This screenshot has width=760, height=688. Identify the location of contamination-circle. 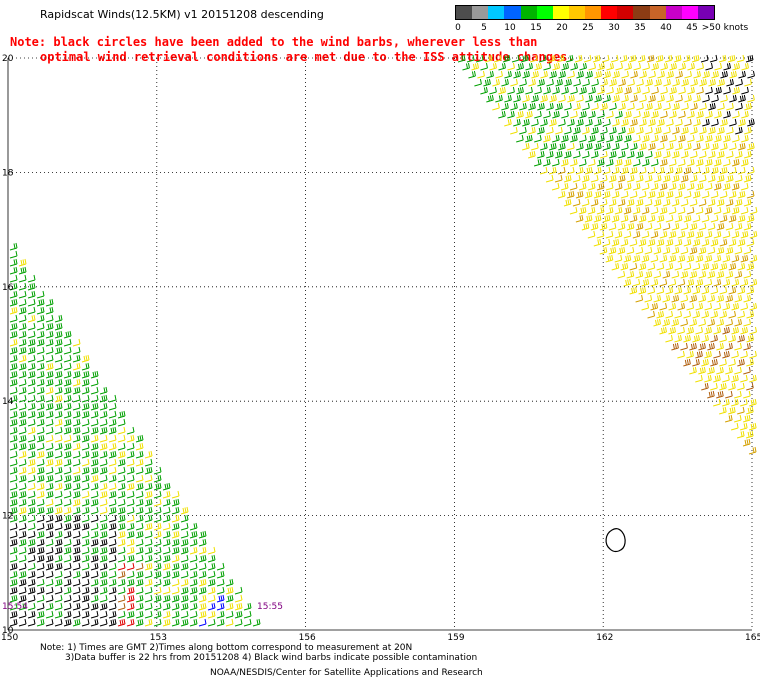
(615, 540).